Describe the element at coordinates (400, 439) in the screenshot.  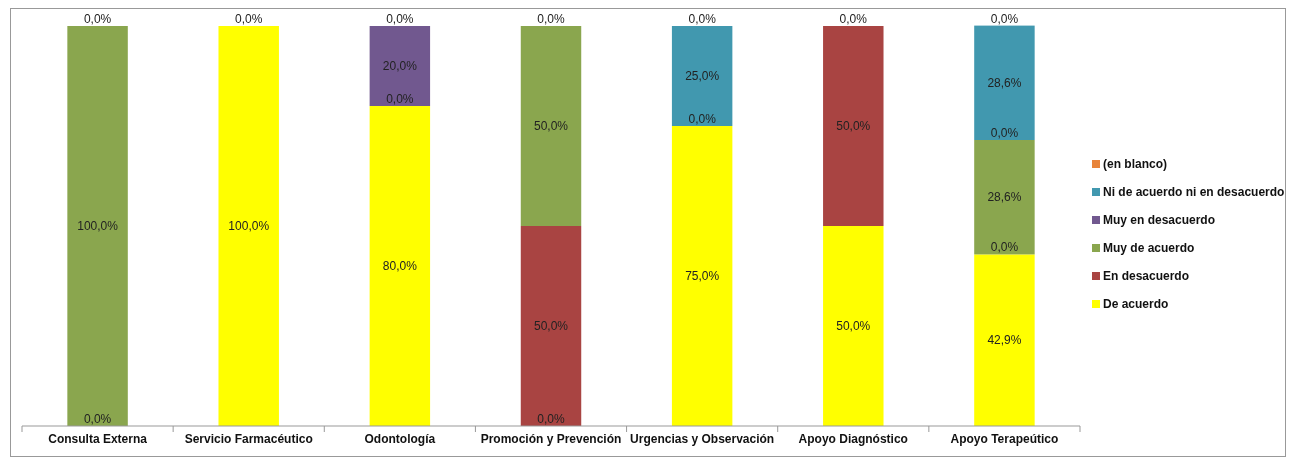
I see `x-tick-label: Odontología` at that location.